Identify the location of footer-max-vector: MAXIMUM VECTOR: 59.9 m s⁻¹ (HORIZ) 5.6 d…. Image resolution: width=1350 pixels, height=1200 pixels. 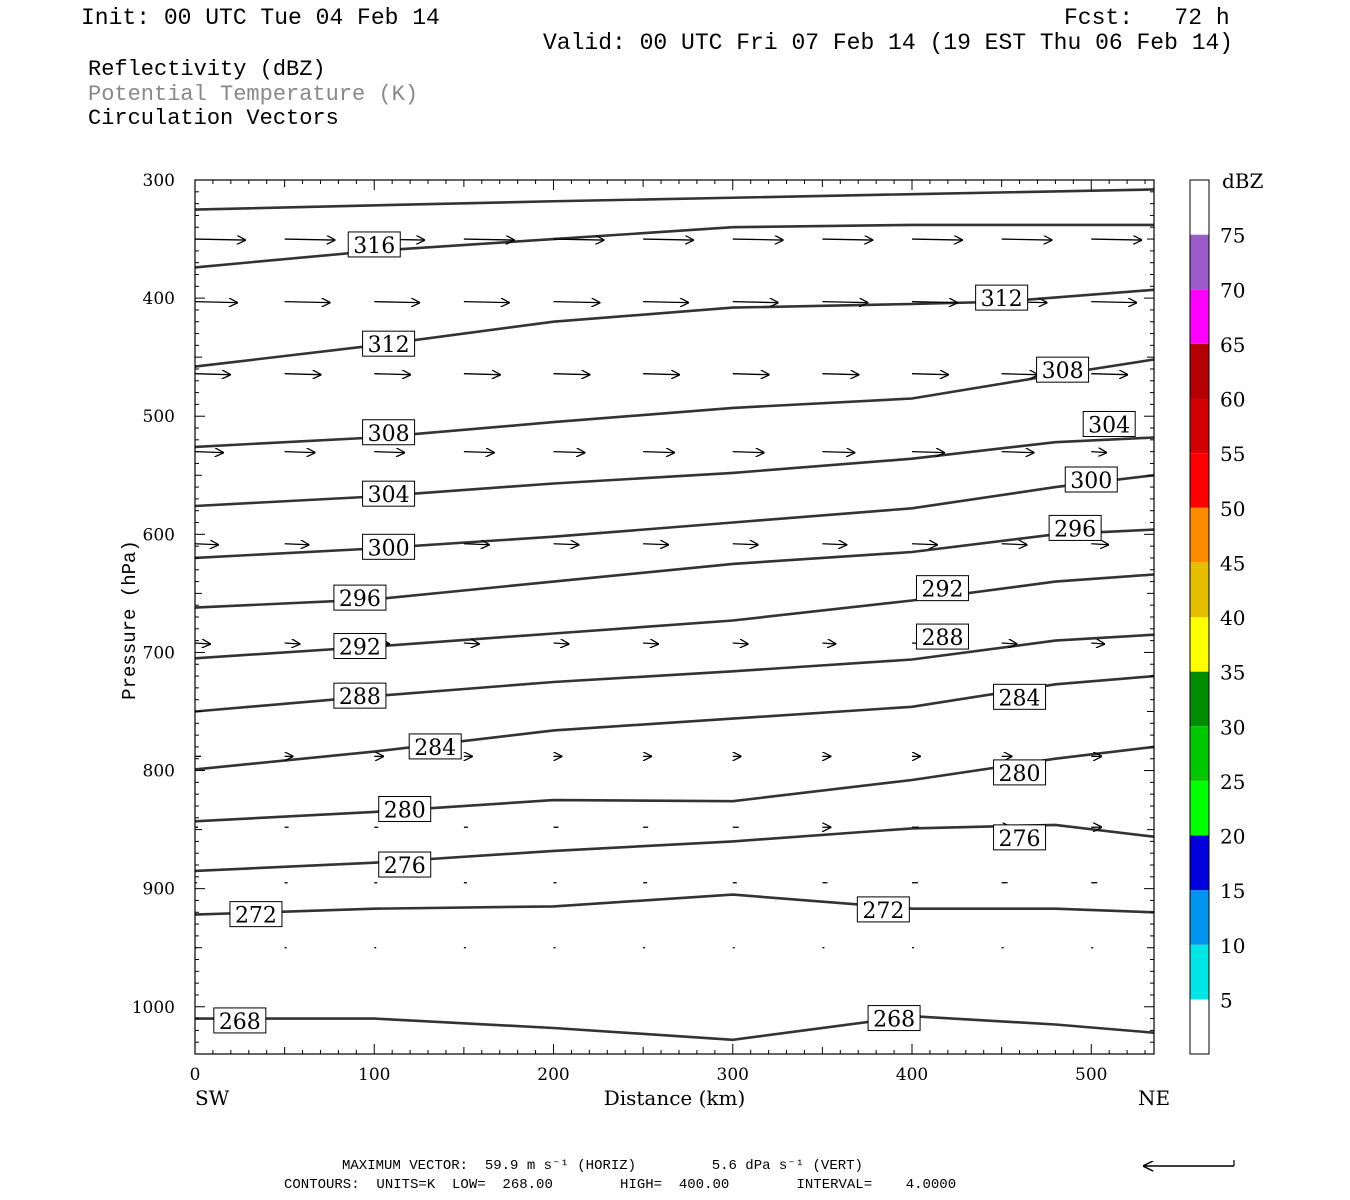
(602, 1166).